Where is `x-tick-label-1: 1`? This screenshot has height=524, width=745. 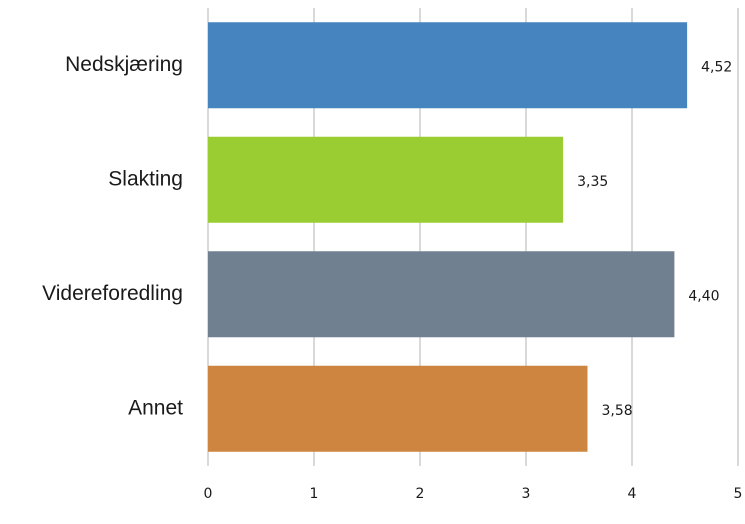
x-tick-label-1: 1 is located at coordinates (314, 494).